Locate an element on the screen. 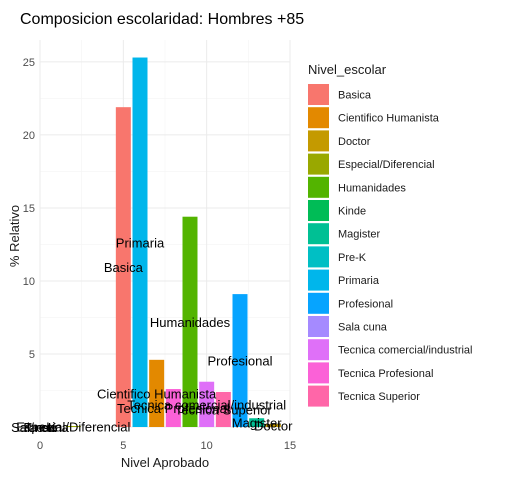  bar-label: Sala cuna is located at coordinates (40, 427).